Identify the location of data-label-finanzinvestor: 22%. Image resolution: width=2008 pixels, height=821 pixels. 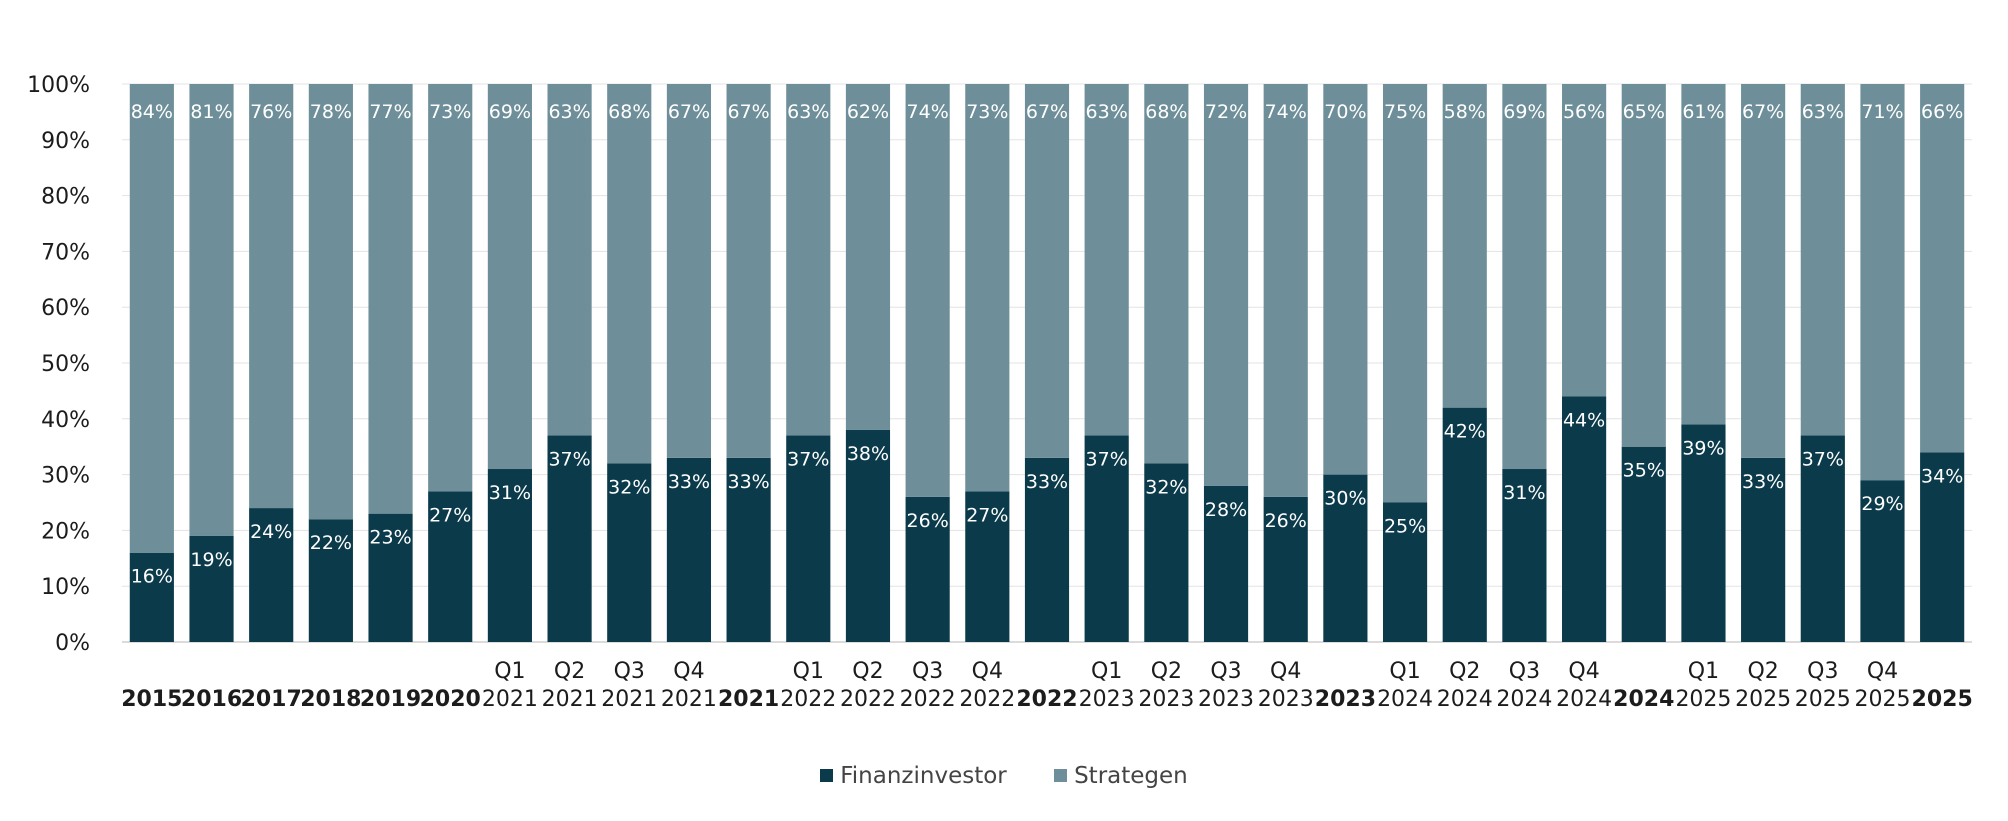
(331, 543).